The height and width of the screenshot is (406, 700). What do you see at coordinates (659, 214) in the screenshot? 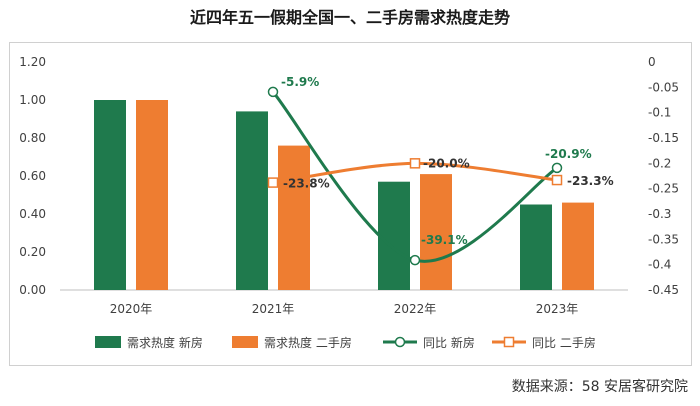
I see `y-right-tick-label: -0.3` at bounding box center [659, 214].